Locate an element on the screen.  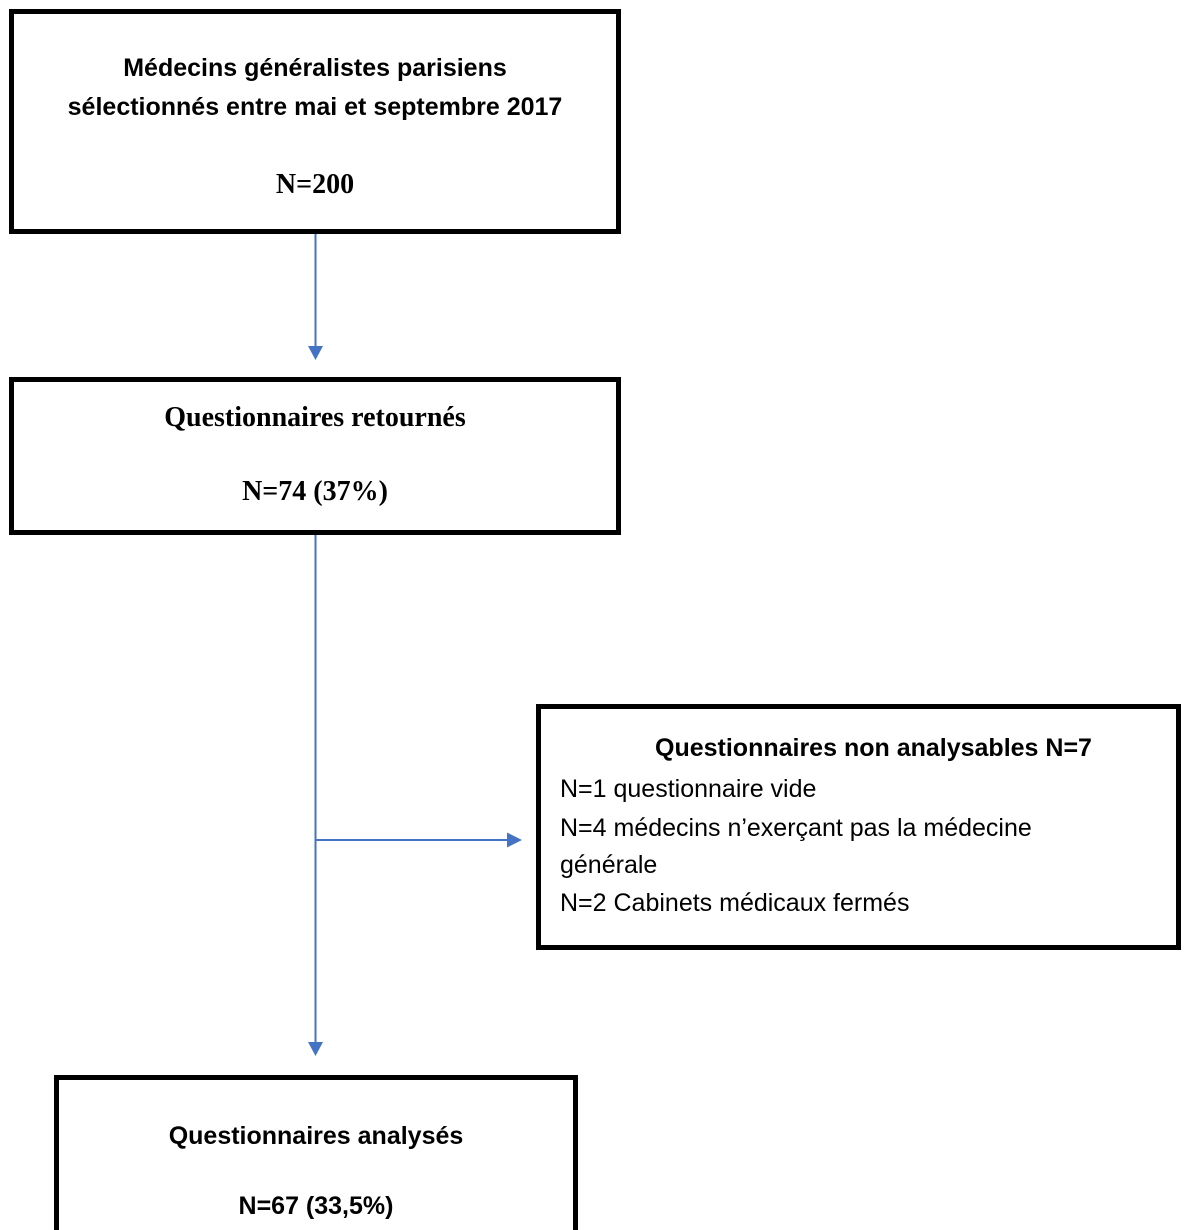
excluded-reason: N=4 médecins n’exerçant pas la médecine is located at coordinates (796, 828).